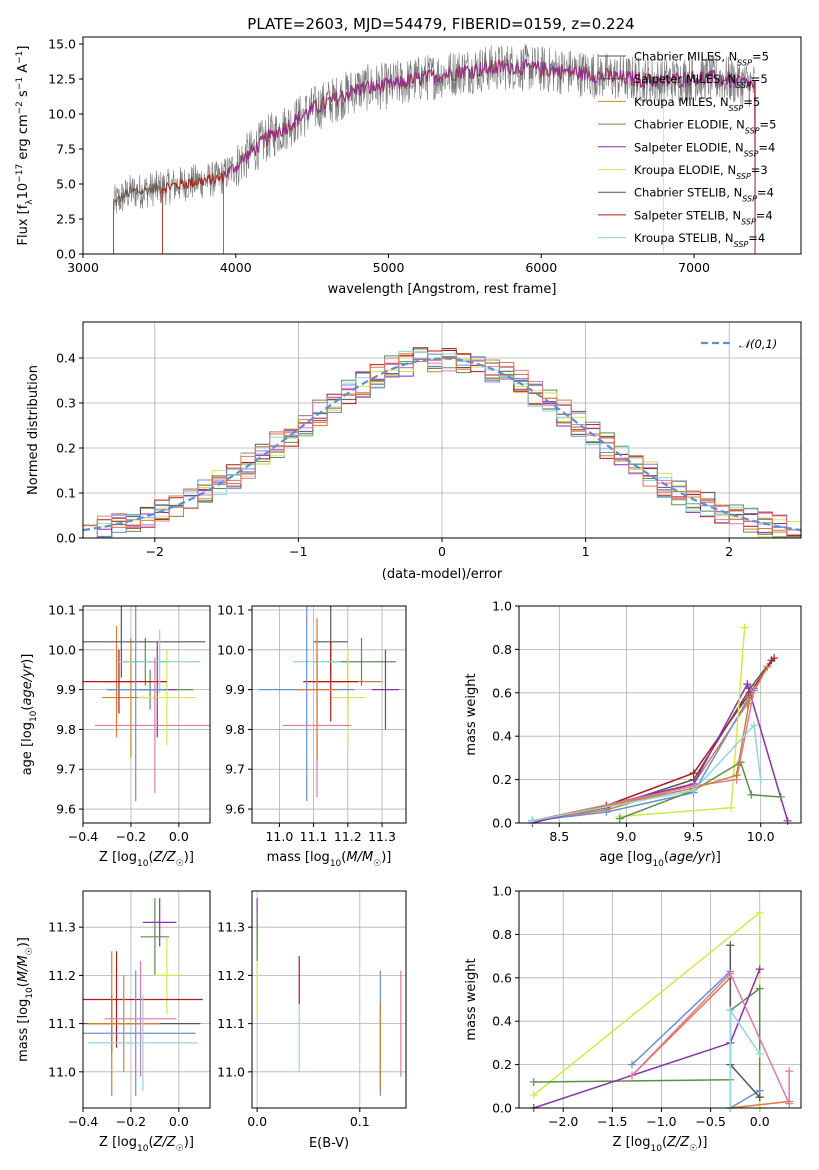 This screenshot has width=819, height=1170. I want to click on legend-label: Chabrier STELIB, NSSP=4, so click(704, 195).